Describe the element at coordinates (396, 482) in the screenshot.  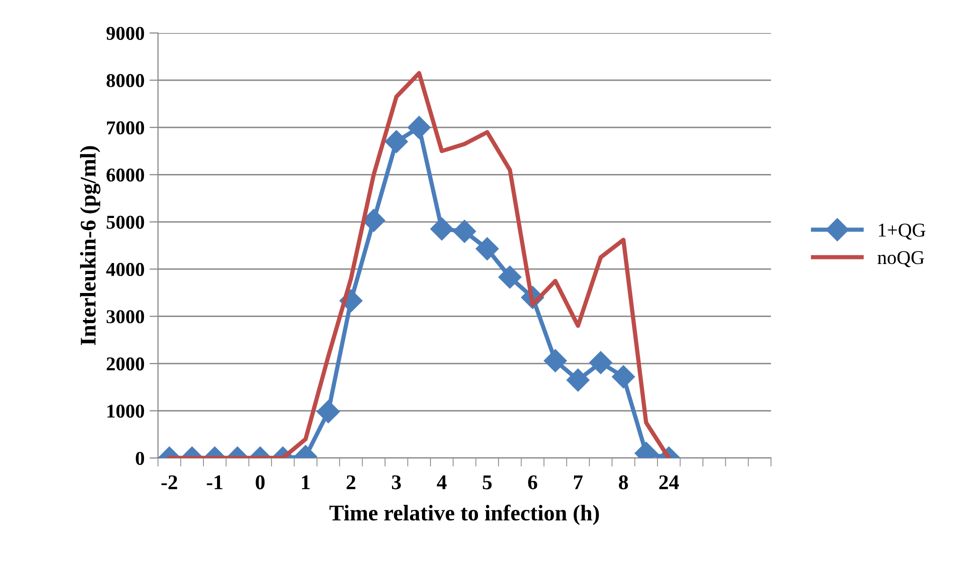
I see `x-tick-label: 3` at that location.